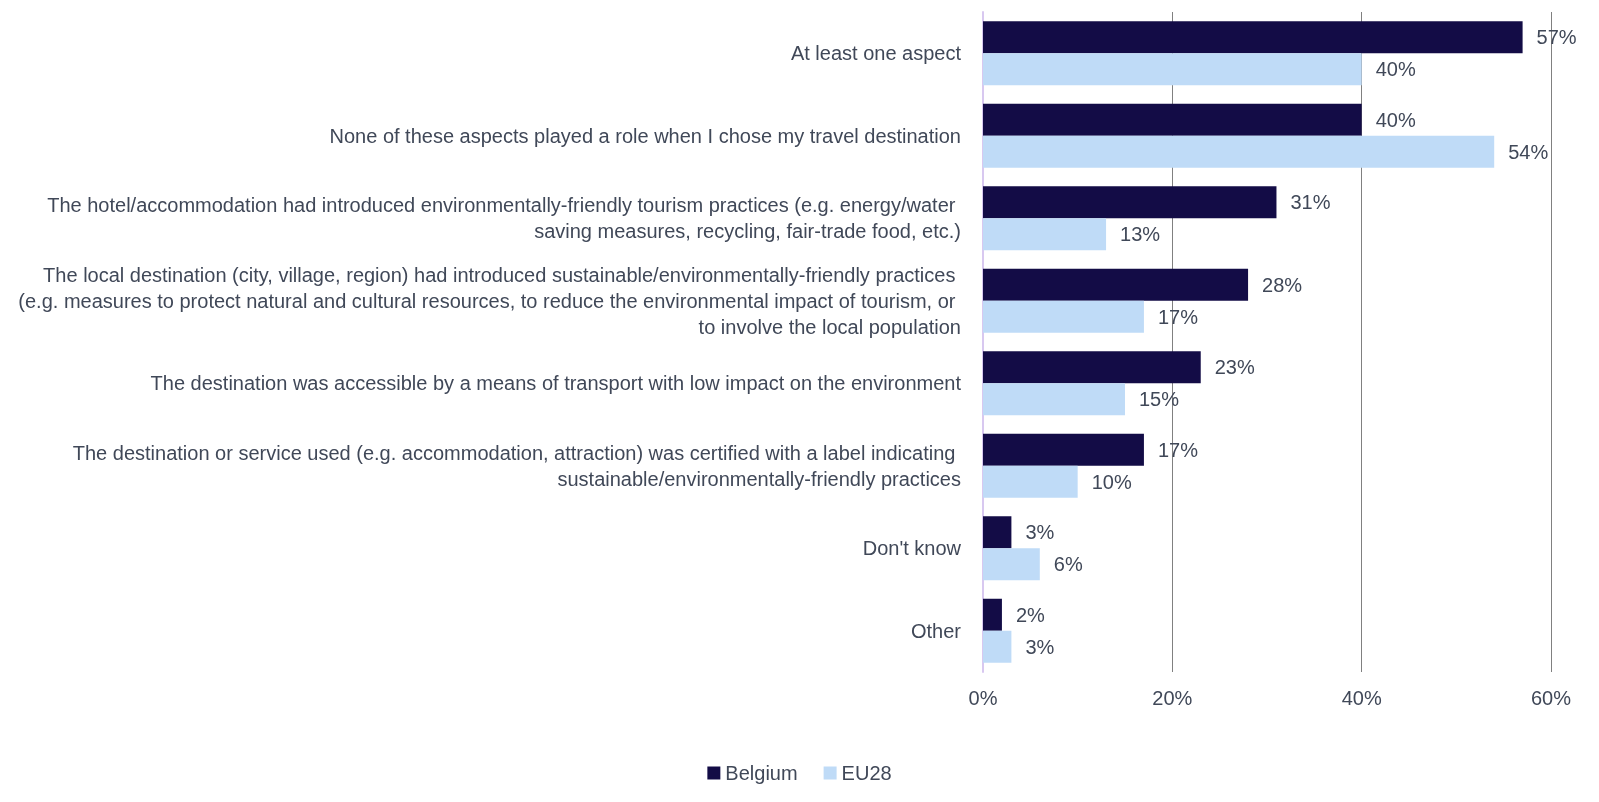 The width and height of the screenshot is (1599, 802). I want to click on y-tick-label: At least one aspect, so click(876, 53).